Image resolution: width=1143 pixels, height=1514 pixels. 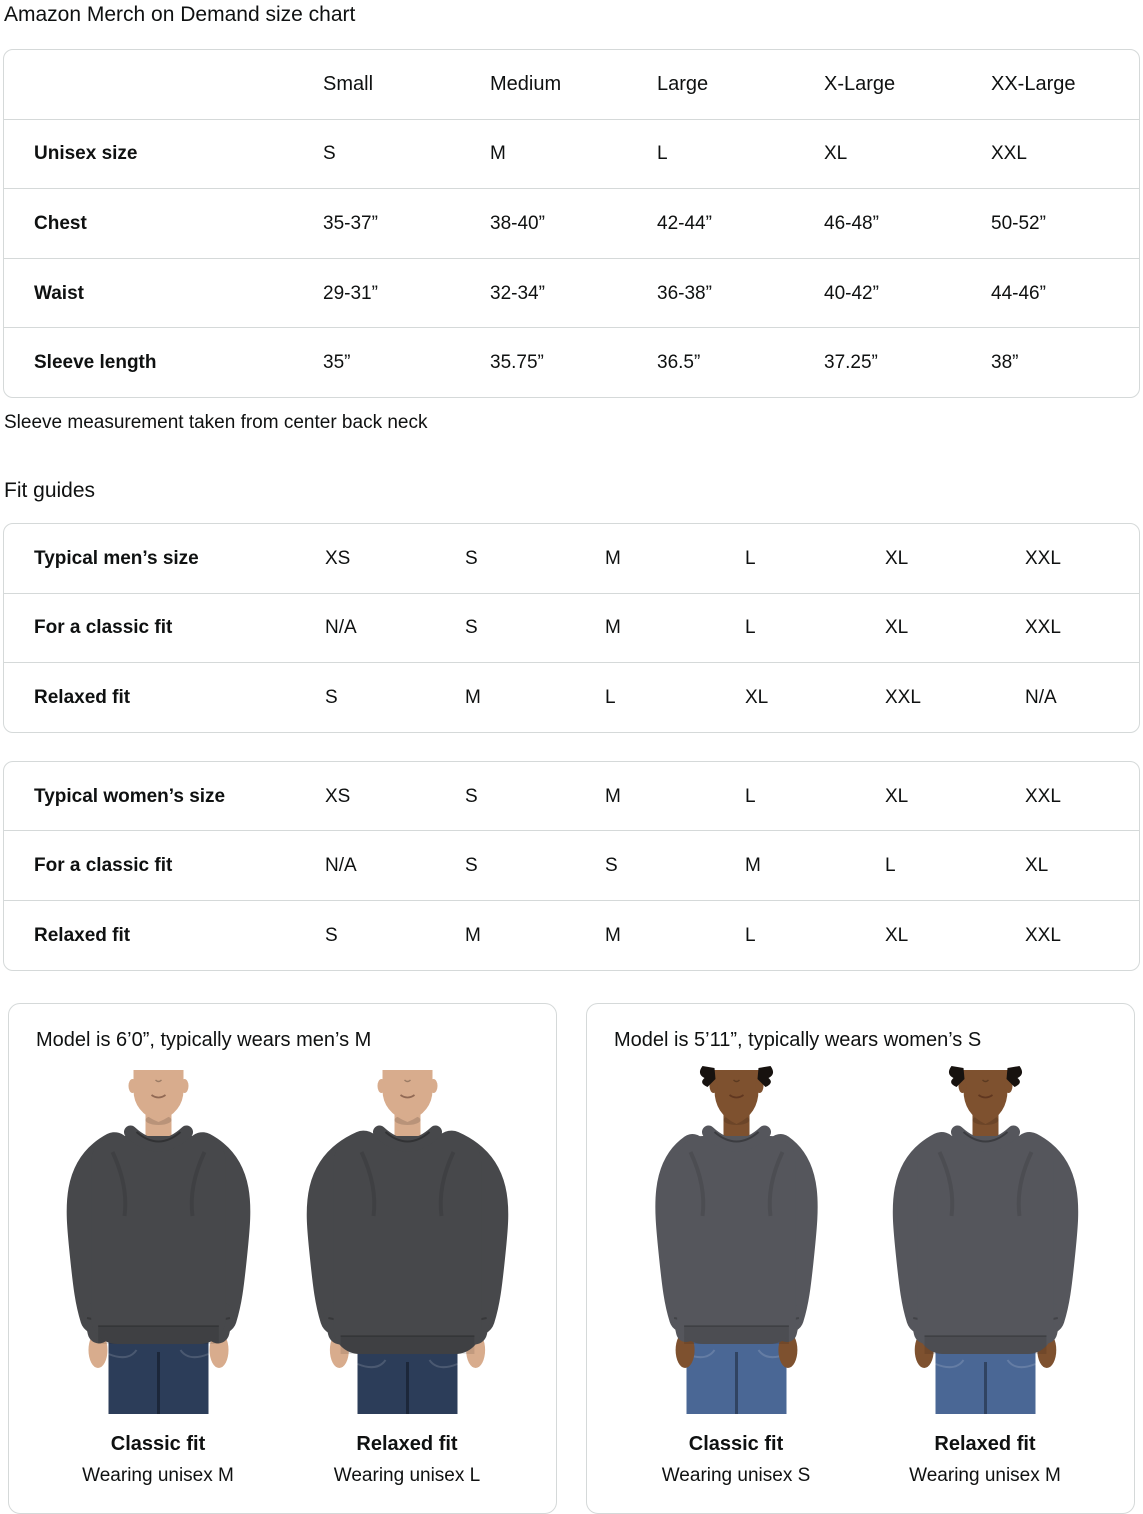 I want to click on size-value: 38-40”, so click(x=517, y=223).